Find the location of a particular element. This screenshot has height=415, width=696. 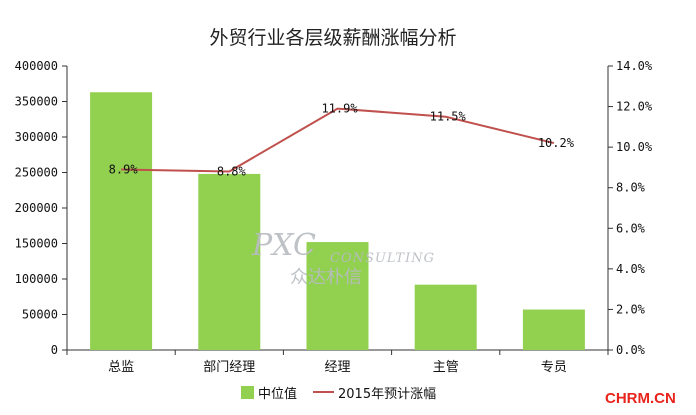

legend-label-line: 2015年预计涨幅 is located at coordinates (387, 394).